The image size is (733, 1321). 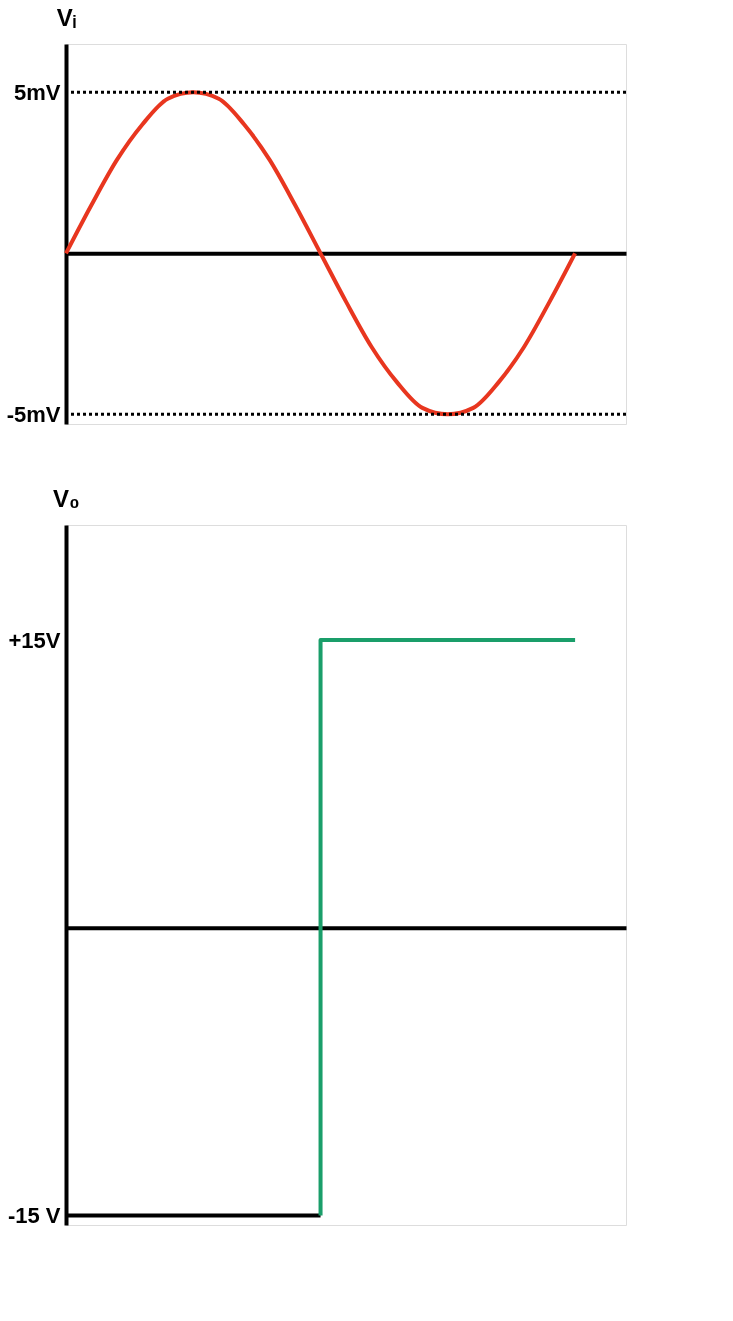 What do you see at coordinates (66, 17) in the screenshot?
I see `y-axis-title: Vᵢ` at bounding box center [66, 17].